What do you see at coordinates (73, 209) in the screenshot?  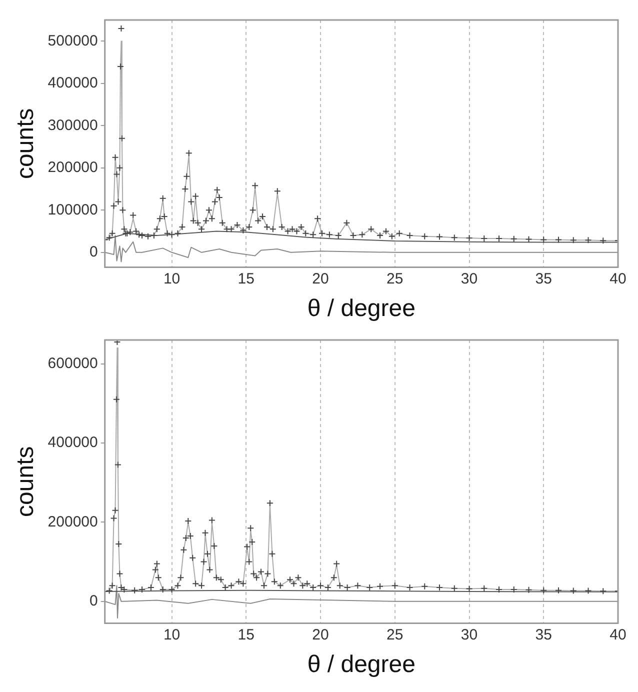 I see `y-tick-label: 100000` at bounding box center [73, 209].